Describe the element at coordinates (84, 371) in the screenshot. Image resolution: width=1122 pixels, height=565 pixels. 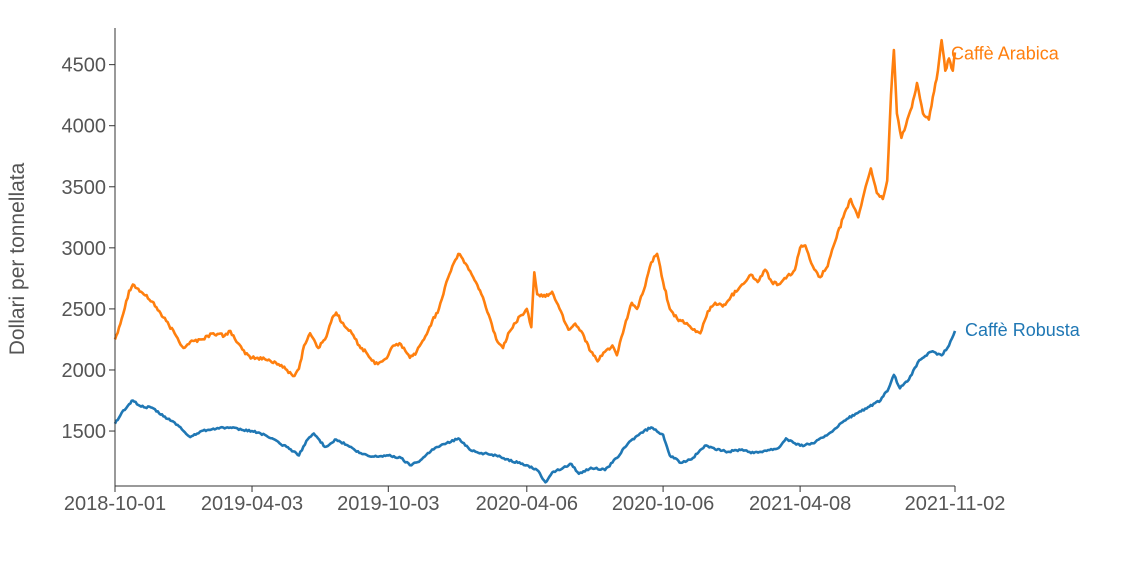
I see `y-tick-label: 2000` at that location.